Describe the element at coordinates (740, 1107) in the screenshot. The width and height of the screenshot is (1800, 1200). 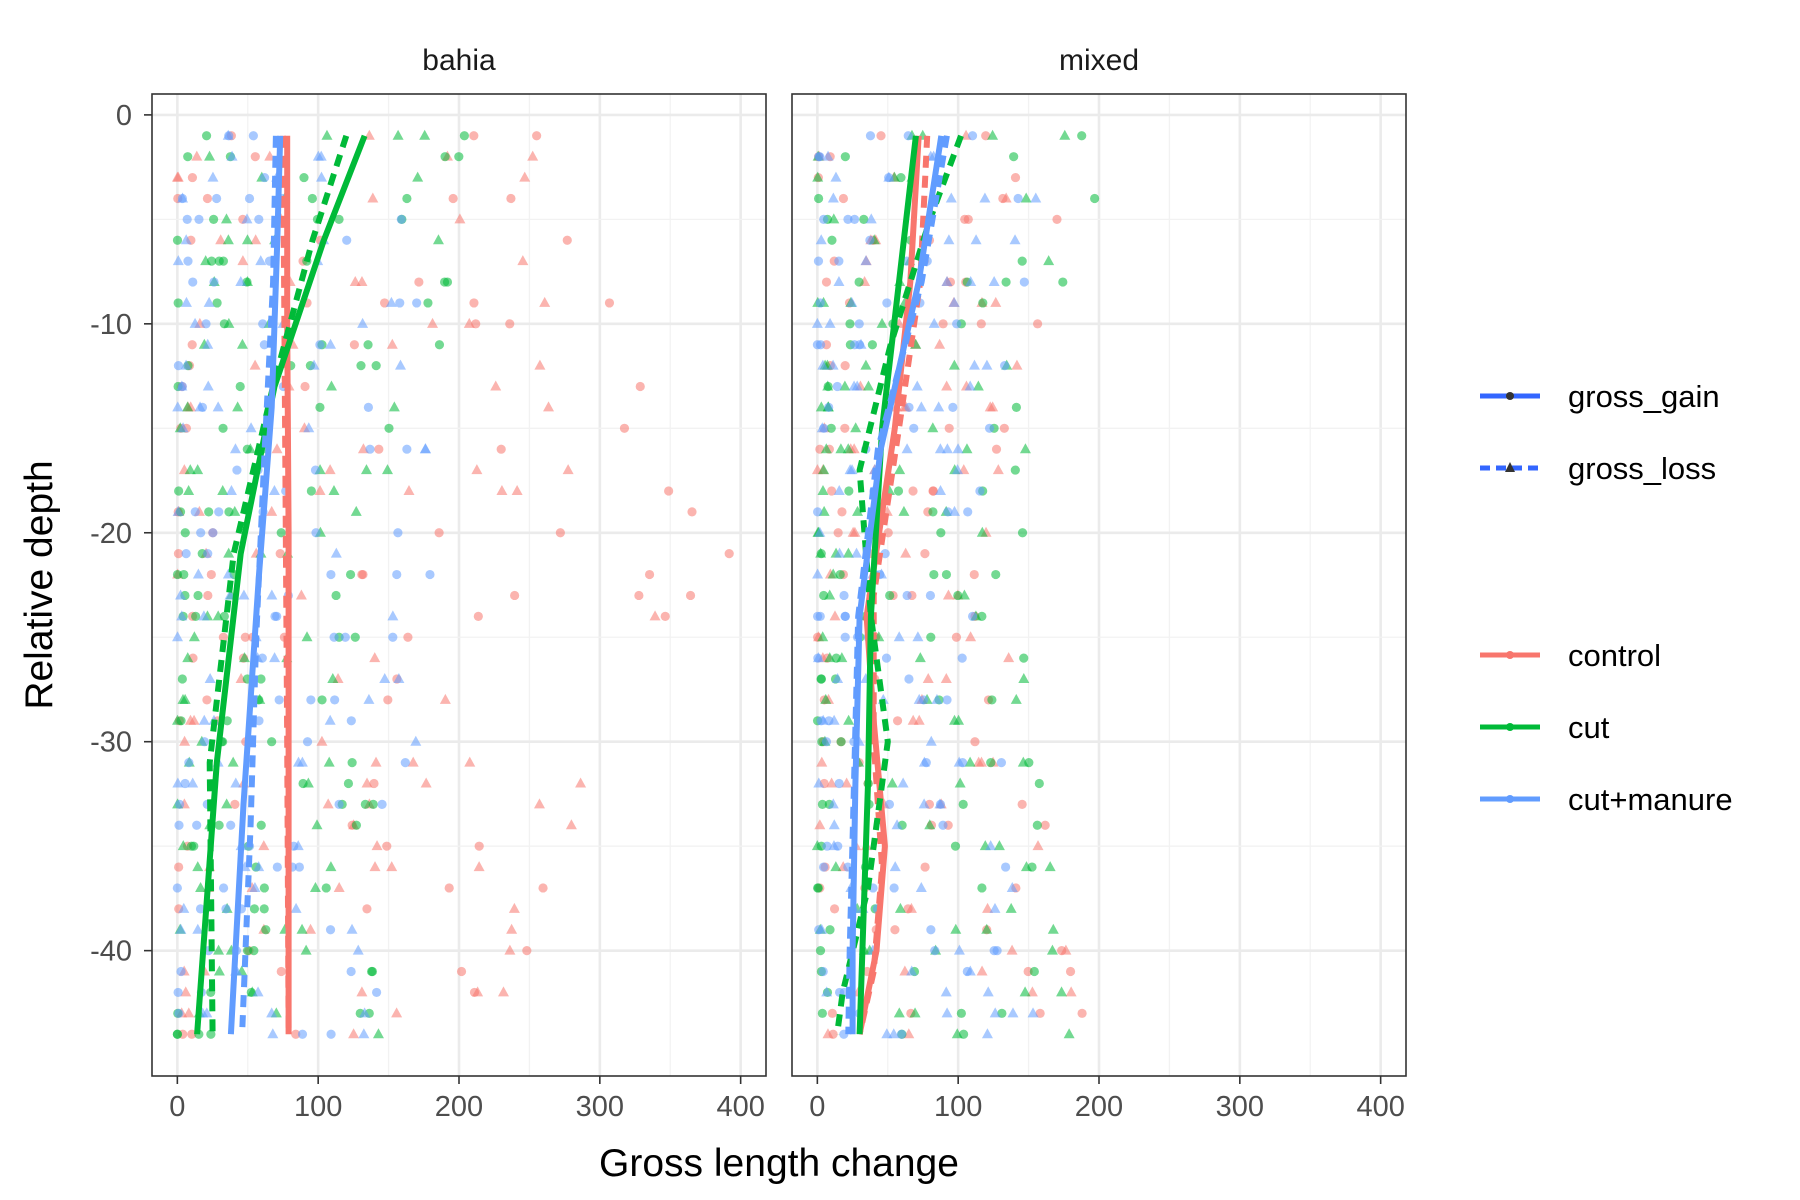
I see `x-tick-label: 400` at that location.